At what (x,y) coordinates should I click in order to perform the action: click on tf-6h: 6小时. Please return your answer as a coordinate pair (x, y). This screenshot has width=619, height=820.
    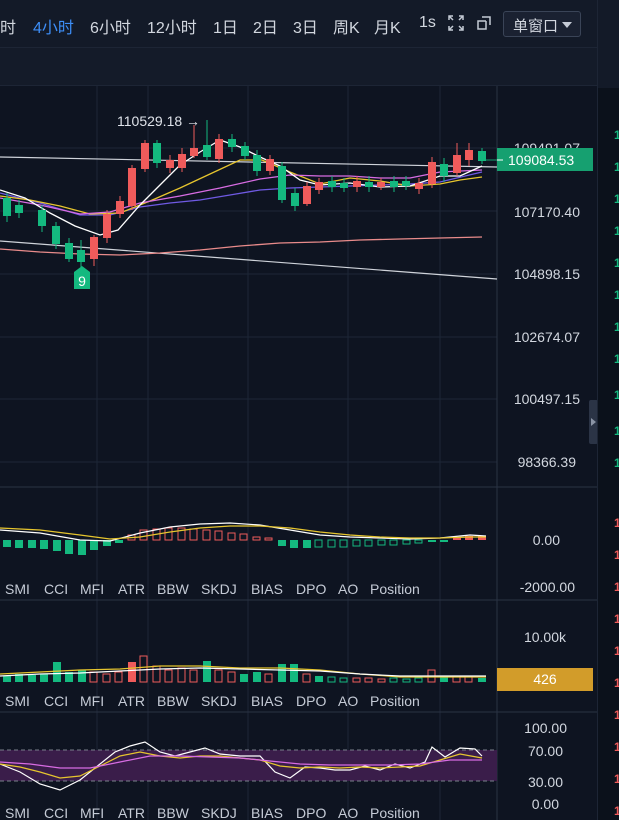
    Looking at the image, I should click on (110, 28).